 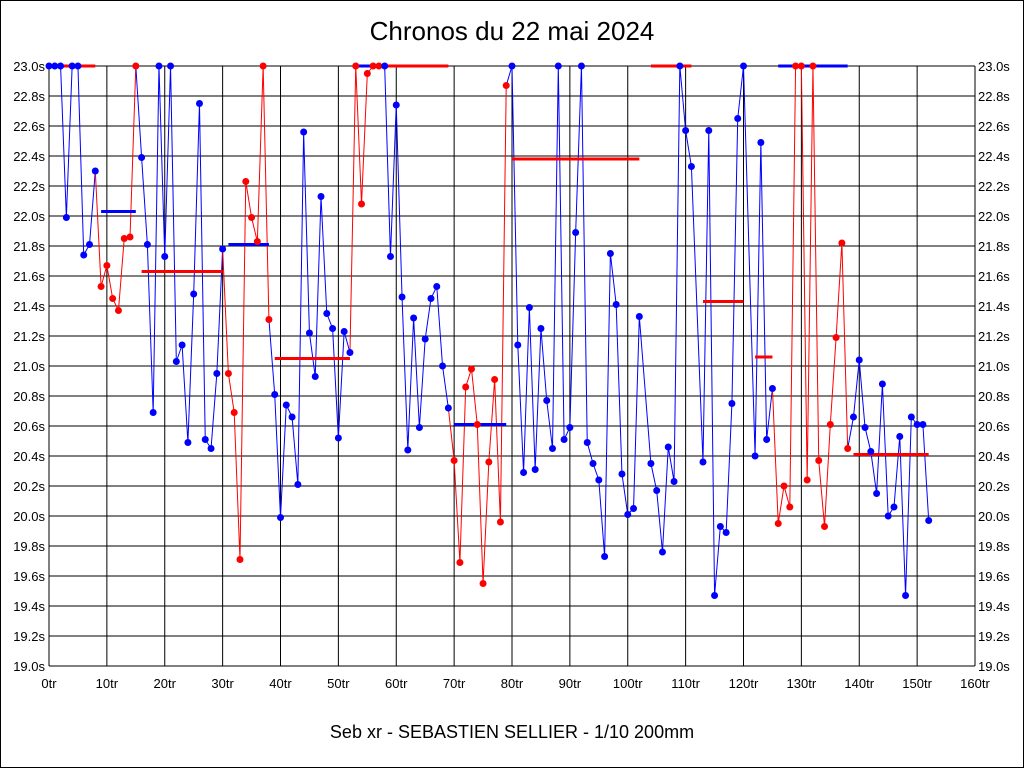 What do you see at coordinates (29, 576) in the screenshot?
I see `y-tick-label-left: 19.6s` at bounding box center [29, 576].